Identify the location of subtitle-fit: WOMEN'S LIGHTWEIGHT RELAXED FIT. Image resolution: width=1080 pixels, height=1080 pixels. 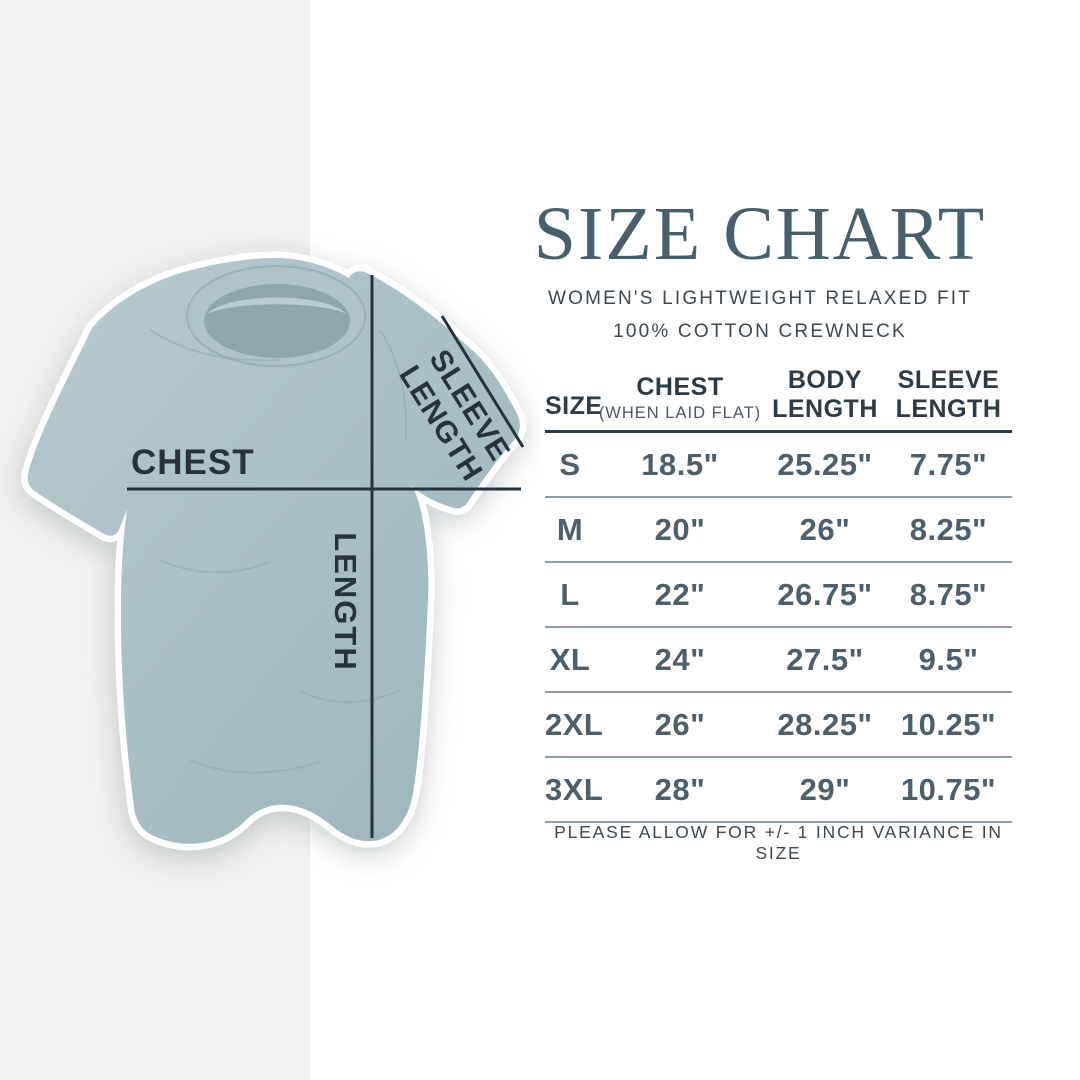
(760, 298).